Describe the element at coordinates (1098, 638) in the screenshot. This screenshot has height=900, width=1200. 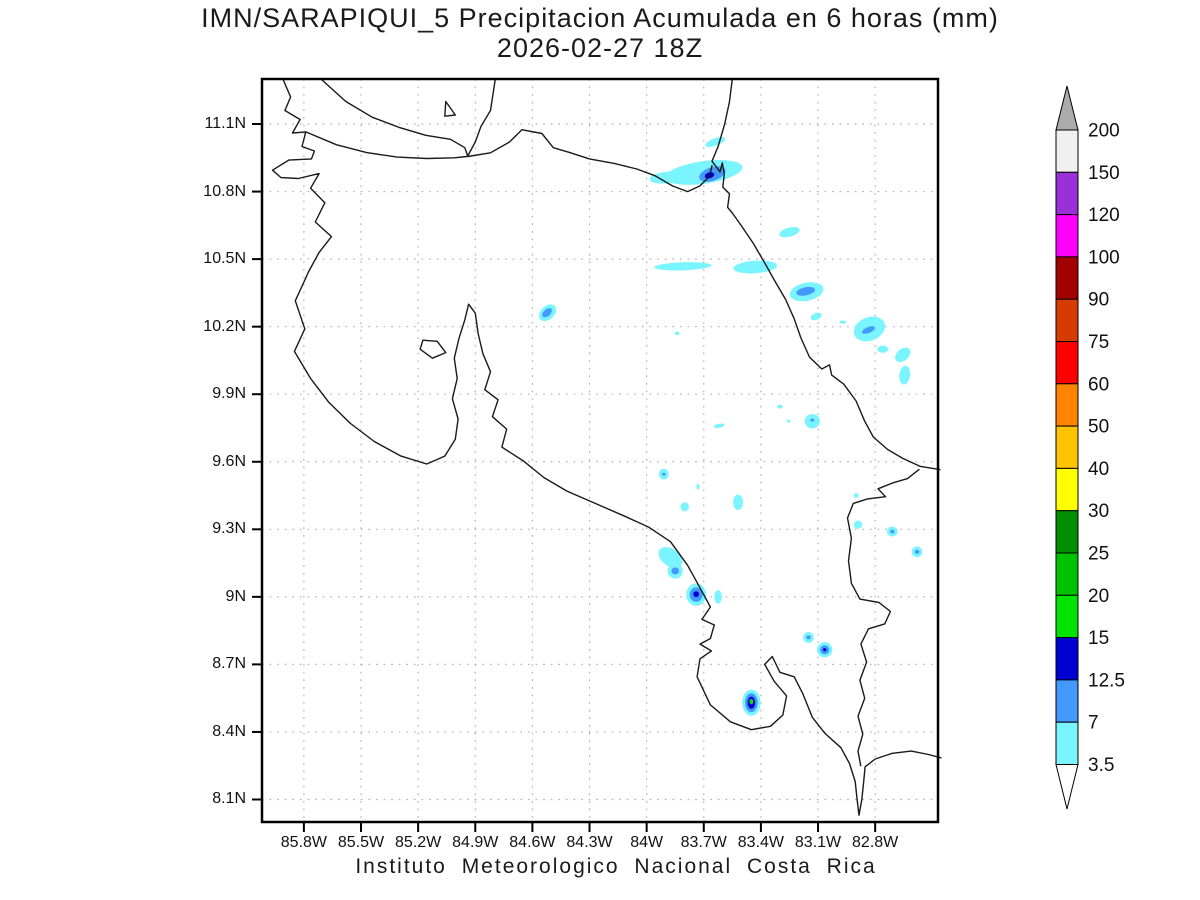
I see `colorbar-level-label-15: 15` at that location.